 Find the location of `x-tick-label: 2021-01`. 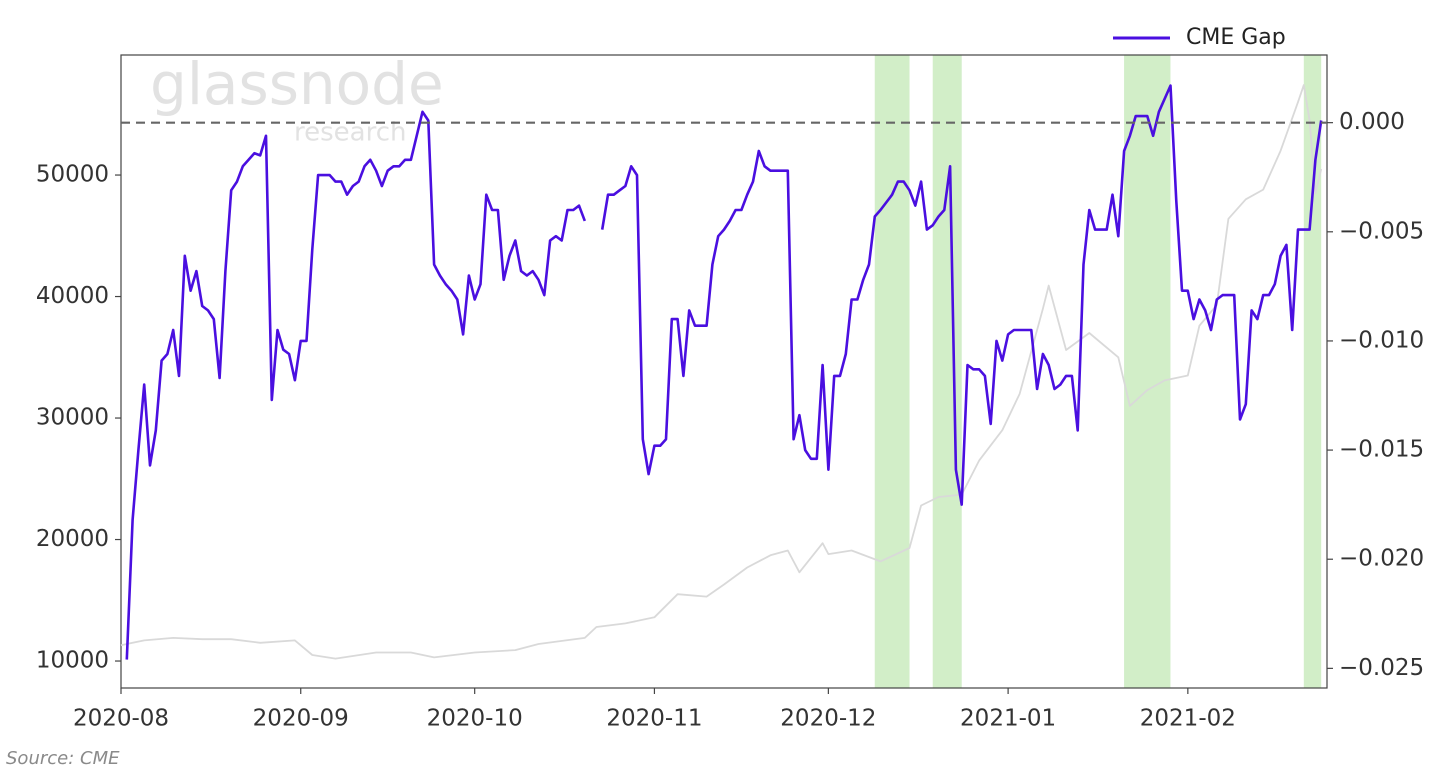

x-tick-label: 2021-01 is located at coordinates (1008, 719).